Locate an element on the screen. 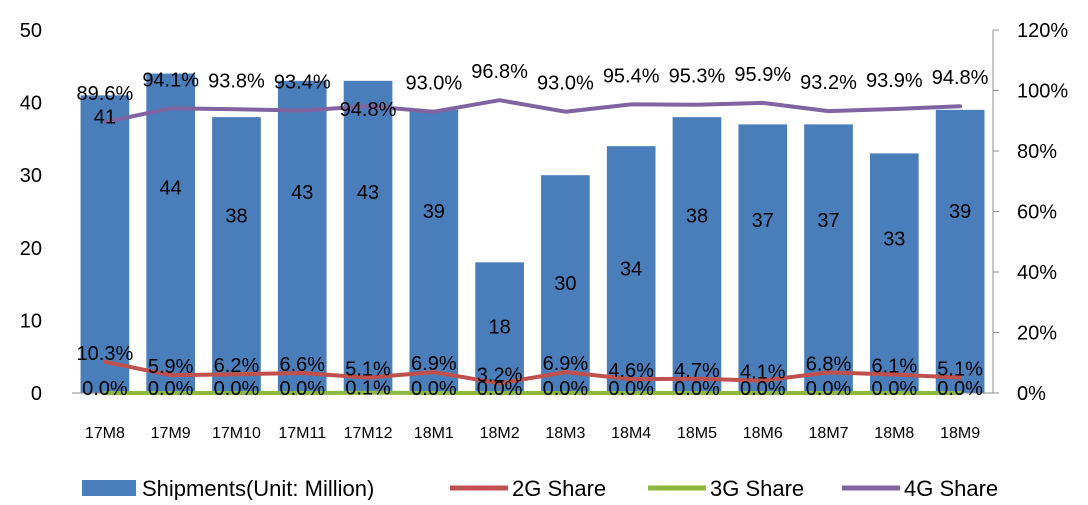 This screenshot has width=1088, height=505. line-data-label-4g: 95.4% is located at coordinates (631, 76).